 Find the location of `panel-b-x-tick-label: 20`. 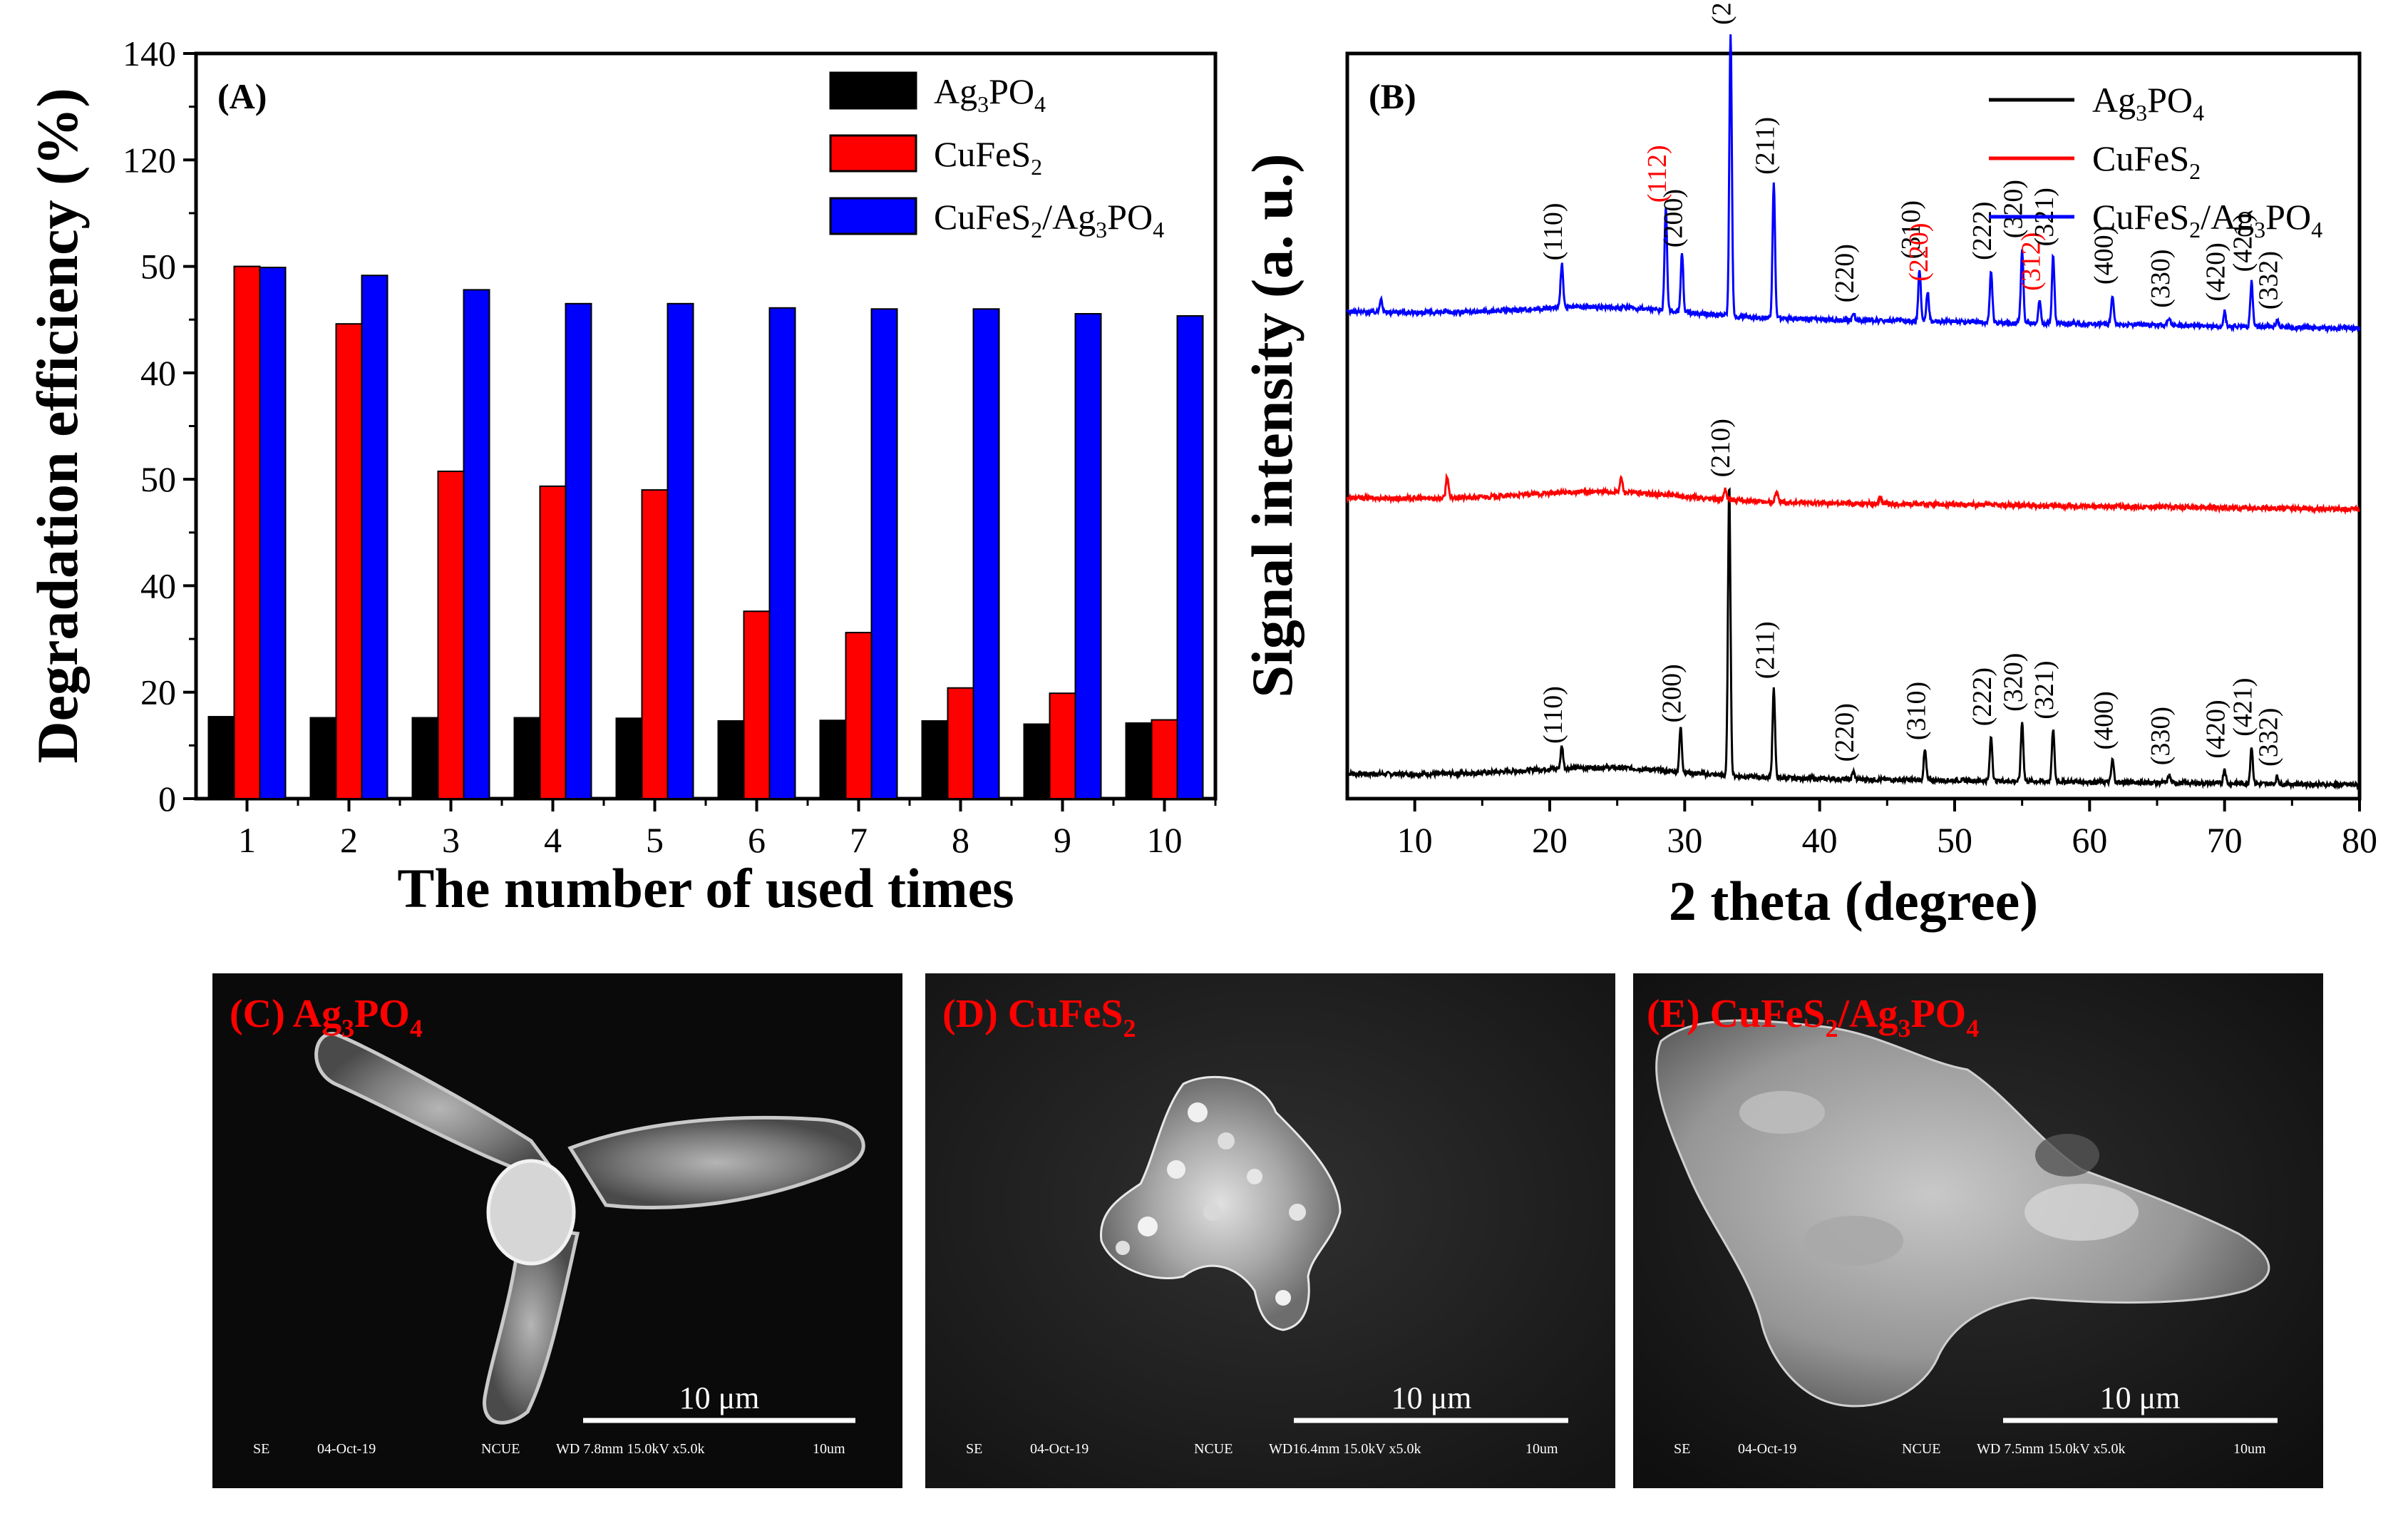

panel-b-x-tick-label: 20 is located at coordinates (1550, 840).